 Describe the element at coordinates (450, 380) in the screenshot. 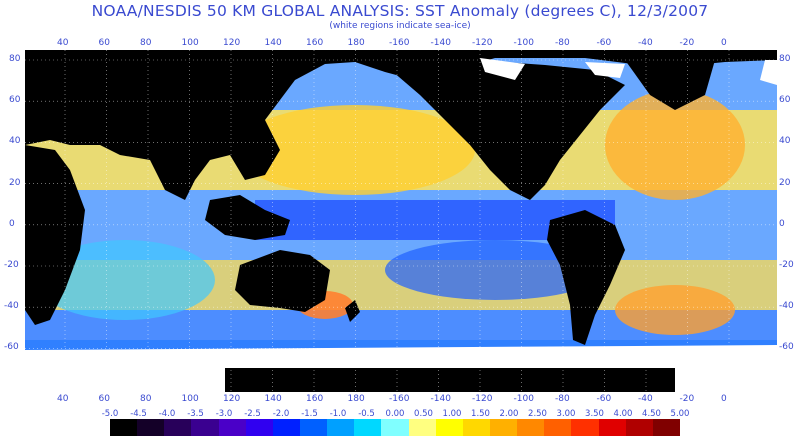

I see `antarctica-landmass` at that location.